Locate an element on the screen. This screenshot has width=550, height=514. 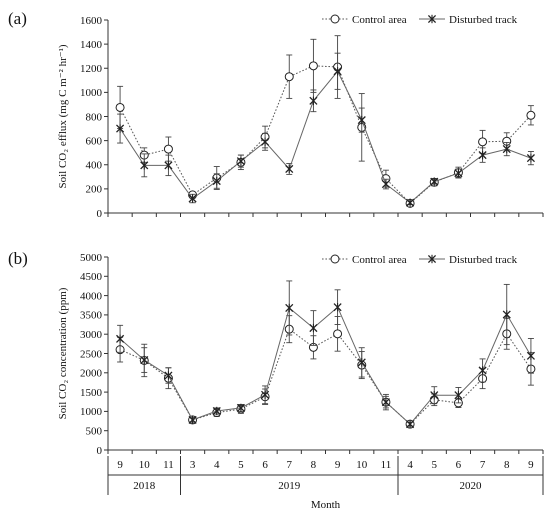
y-tick-label: 4500 is located at coordinates (91, 277).